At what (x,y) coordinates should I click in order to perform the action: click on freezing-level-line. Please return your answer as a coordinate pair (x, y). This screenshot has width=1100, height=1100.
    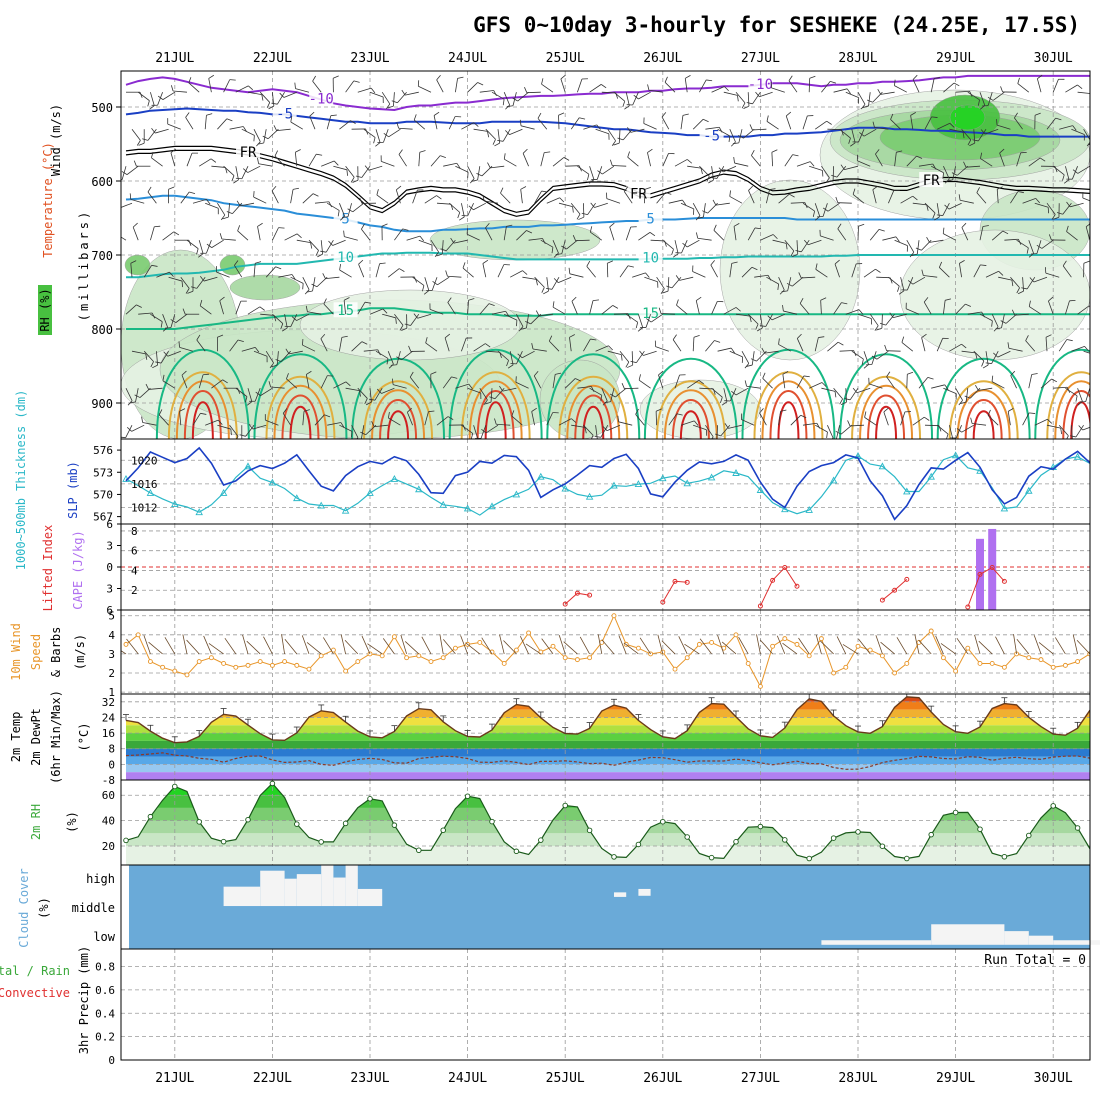
    Looking at the image, I should click on (607, 183).